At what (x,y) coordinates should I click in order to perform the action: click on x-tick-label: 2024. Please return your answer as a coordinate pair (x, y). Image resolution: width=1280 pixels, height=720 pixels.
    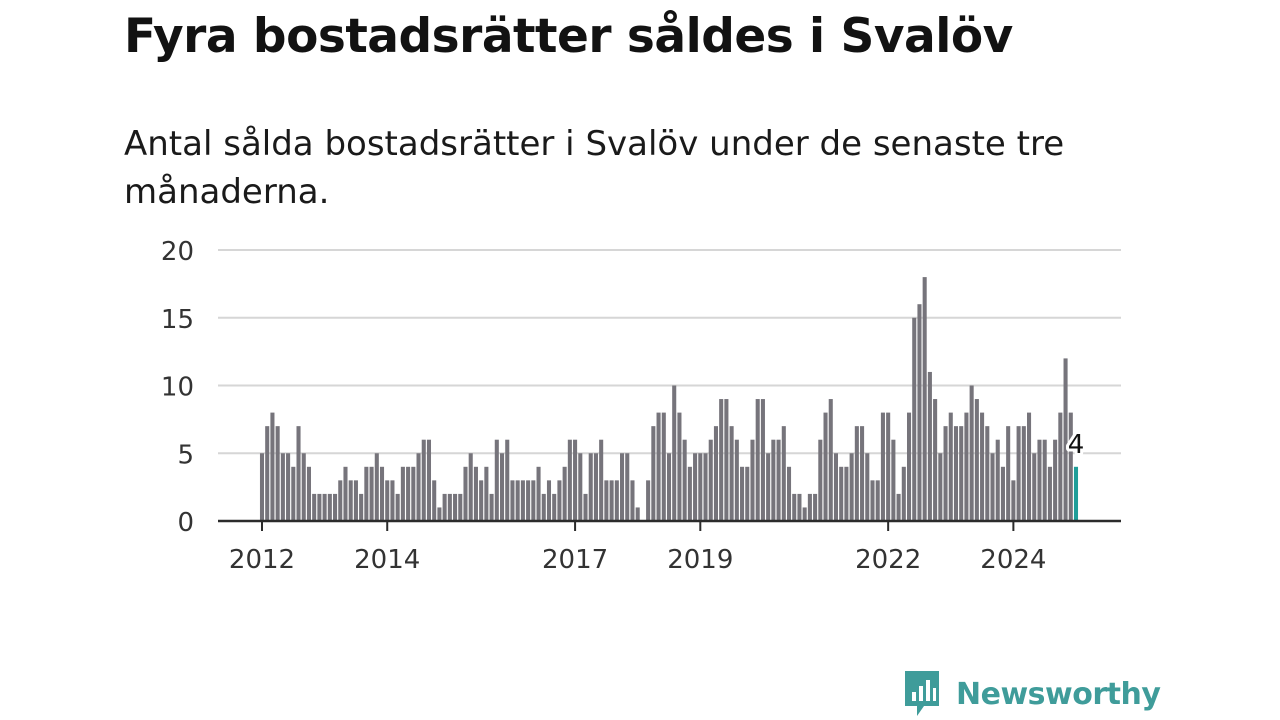
    Looking at the image, I should click on (1013, 560).